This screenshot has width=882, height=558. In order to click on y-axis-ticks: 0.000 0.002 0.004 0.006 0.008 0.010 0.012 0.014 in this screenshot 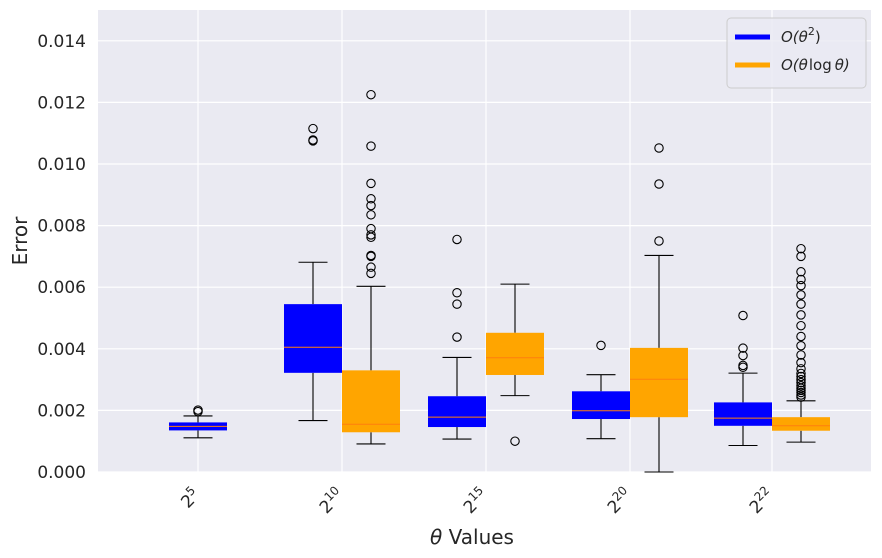, I will do `click(61, 257)`.